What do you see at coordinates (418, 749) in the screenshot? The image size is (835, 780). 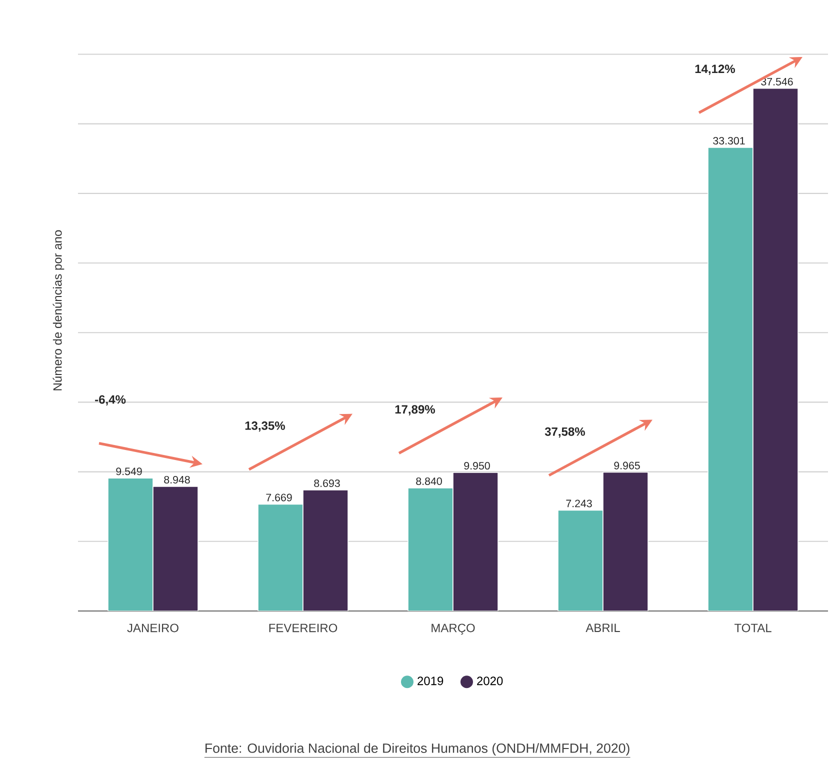 I see `source-note: Fonte: Ouvidoria Nacional de Direitos Humanos (ONDH/MMFDH, 2020)` at bounding box center [418, 749].